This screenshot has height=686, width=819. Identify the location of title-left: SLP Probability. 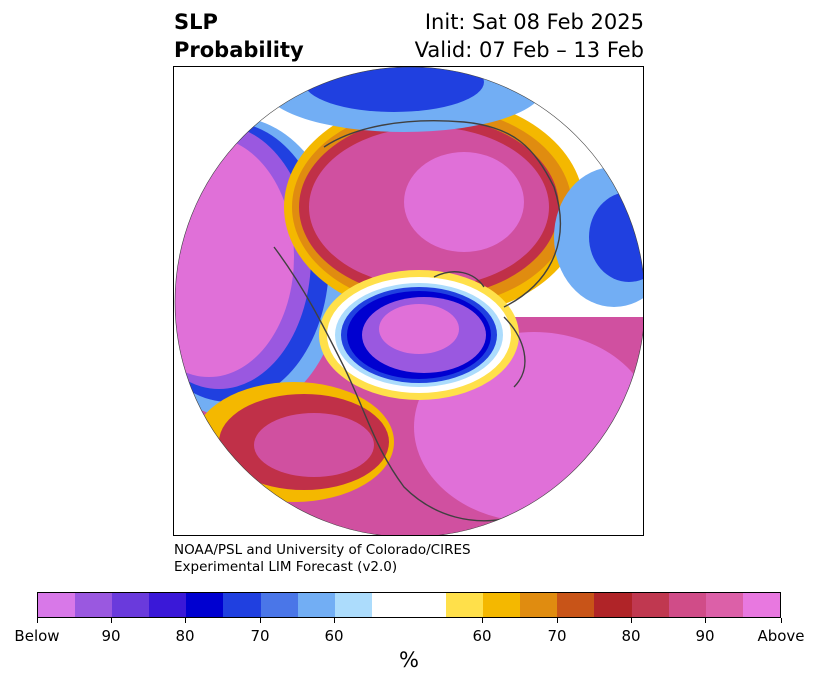
(239, 36).